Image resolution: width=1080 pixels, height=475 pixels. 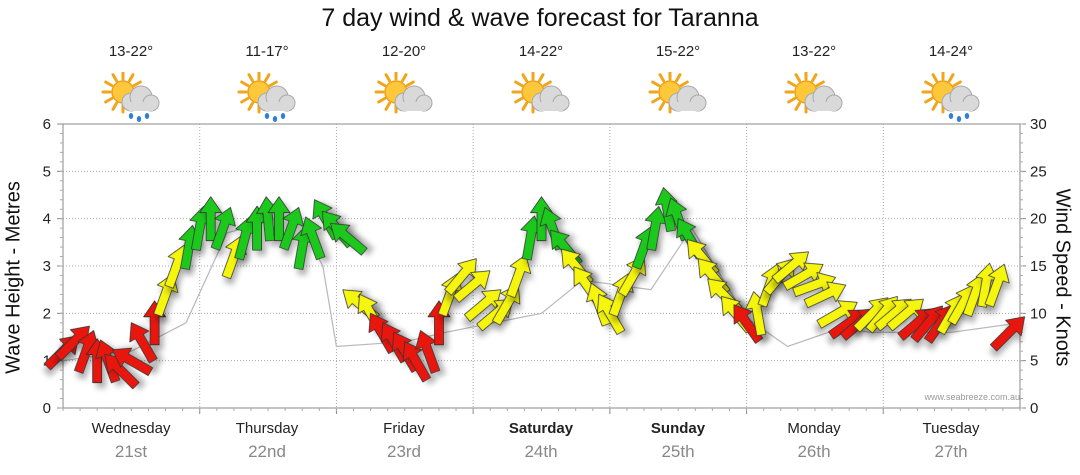 What do you see at coordinates (404, 51) in the screenshot?
I see `day-temp-2: 12-20°` at bounding box center [404, 51].